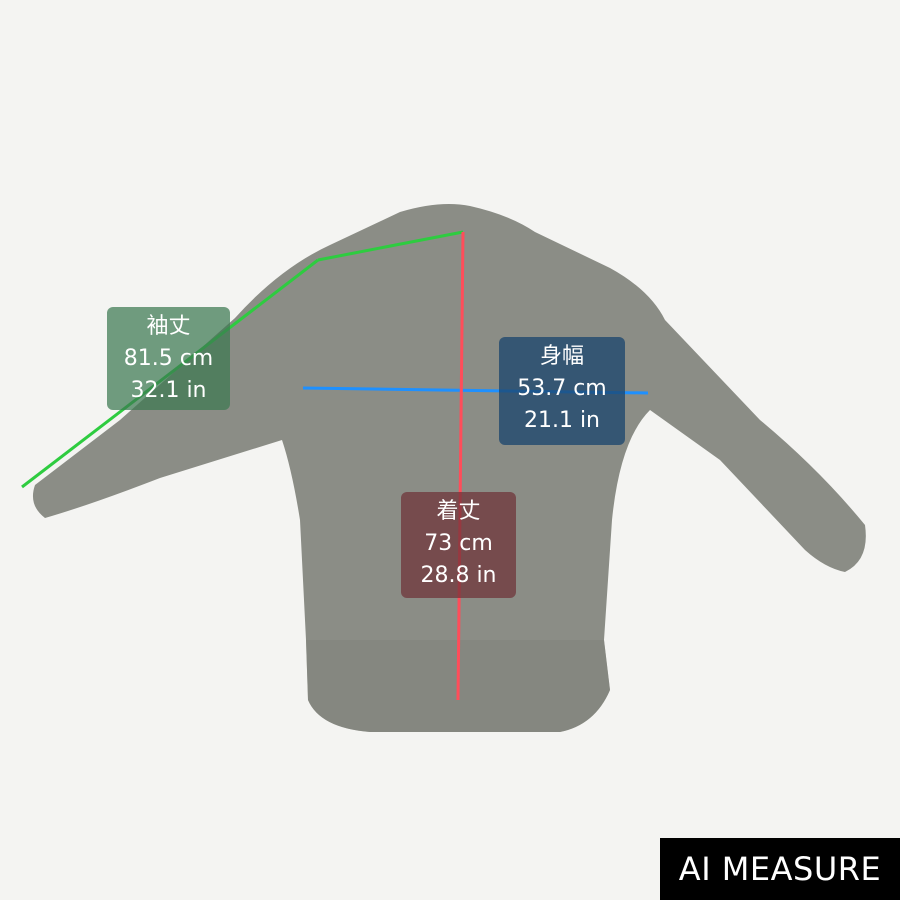 This screenshot has height=900, width=900. I want to click on length-line, so click(460, 466).